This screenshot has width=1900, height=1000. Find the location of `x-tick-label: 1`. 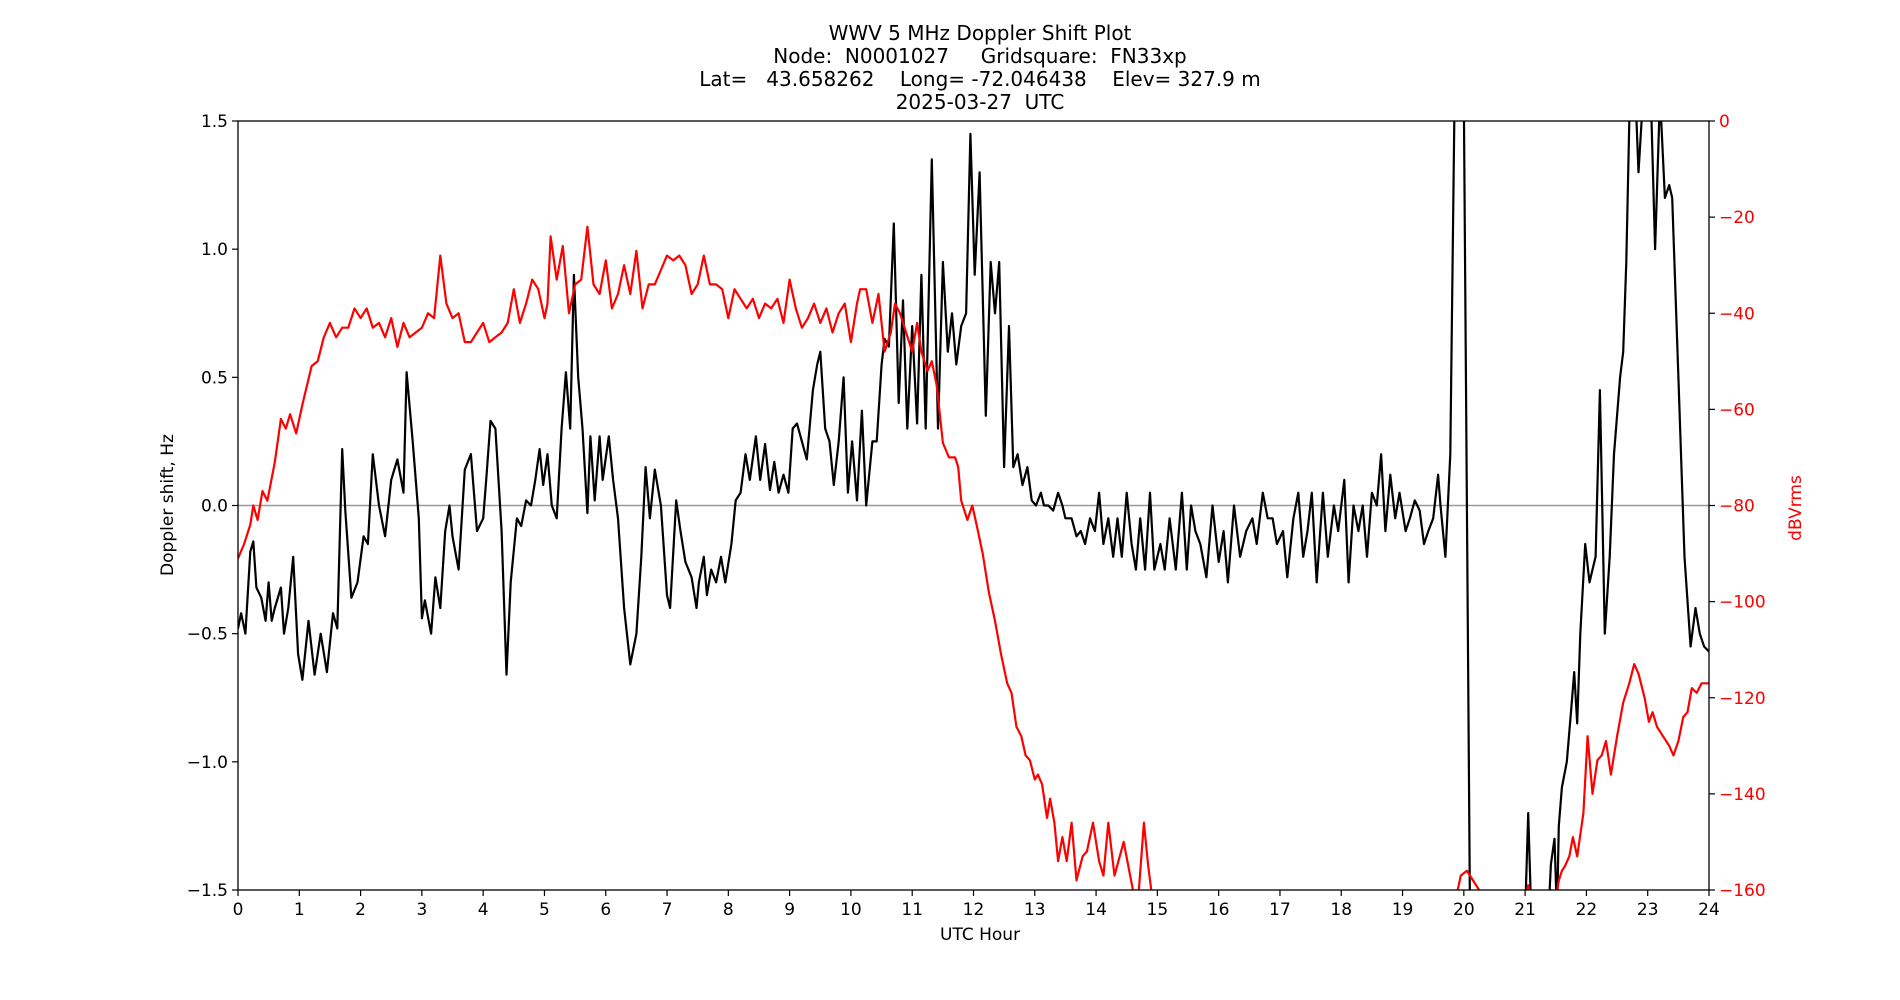

x-tick-label: 1 is located at coordinates (299, 910).